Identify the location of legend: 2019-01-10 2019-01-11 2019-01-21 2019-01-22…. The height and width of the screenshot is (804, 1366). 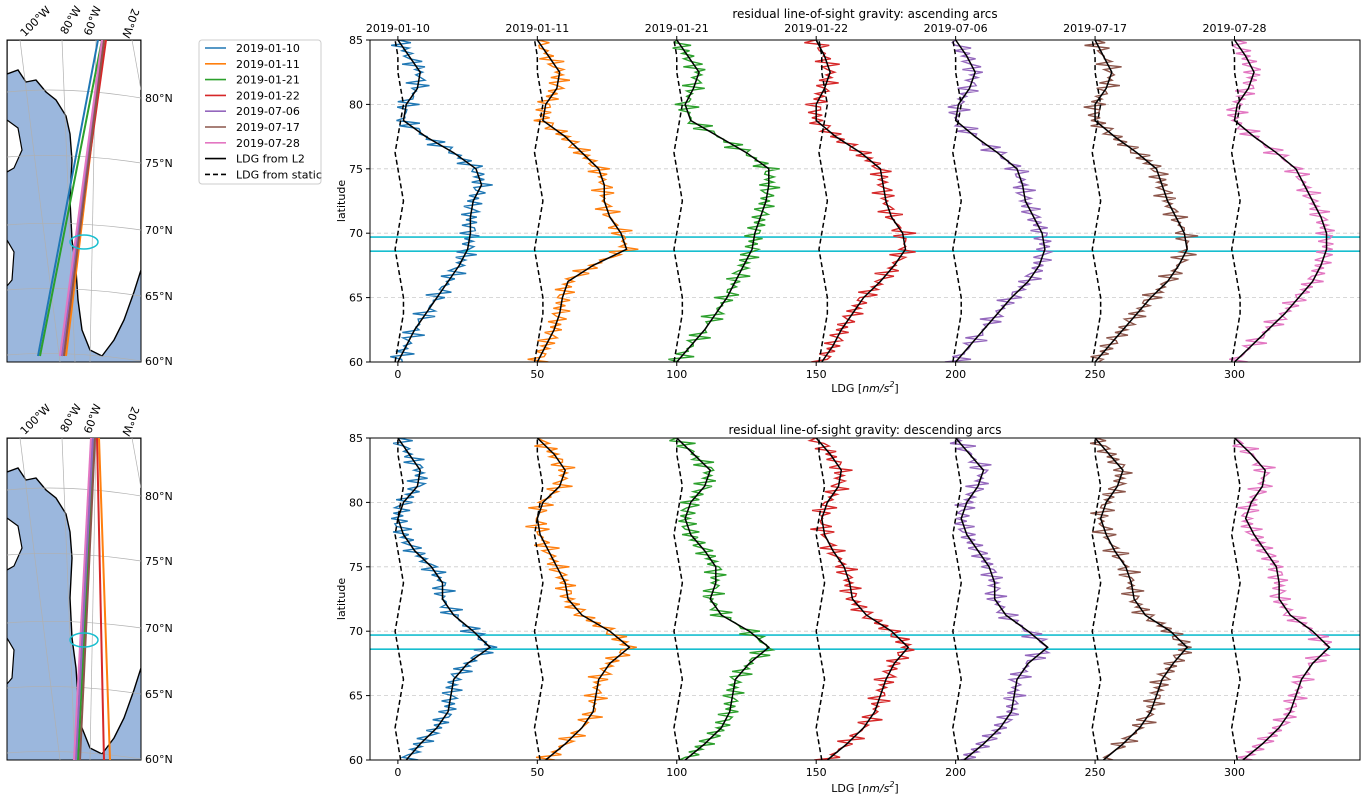
(260, 112).